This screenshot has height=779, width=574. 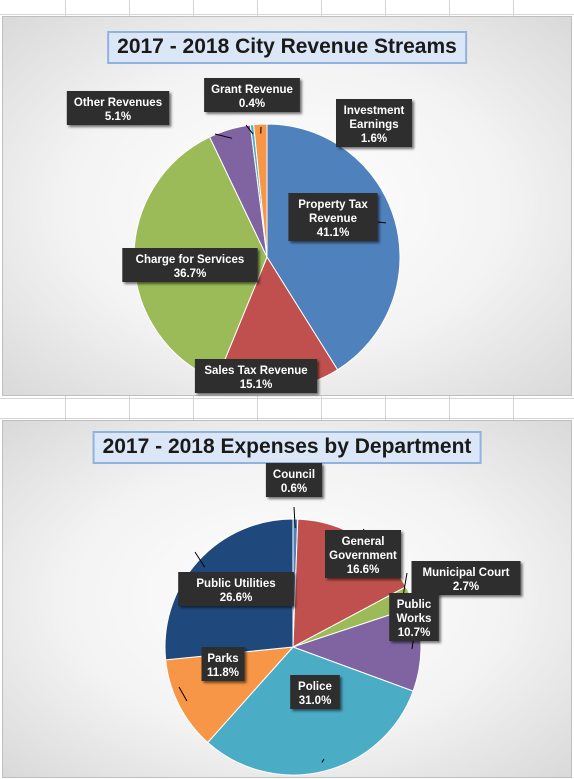 I want to click on data-label-text: Council, so click(x=294, y=475).